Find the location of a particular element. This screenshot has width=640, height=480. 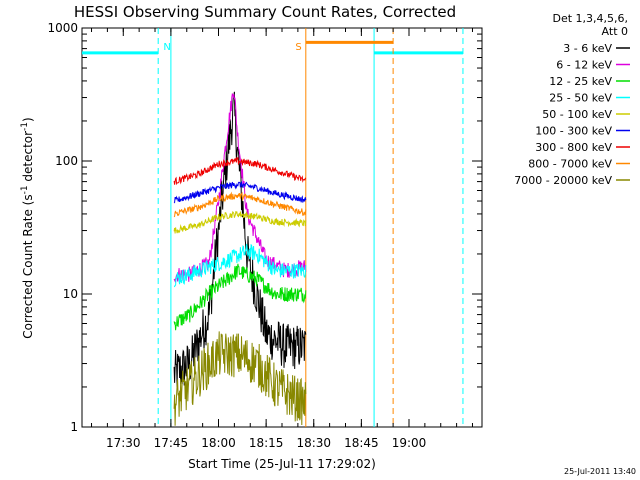

marker-s: S is located at coordinates (344, 227).